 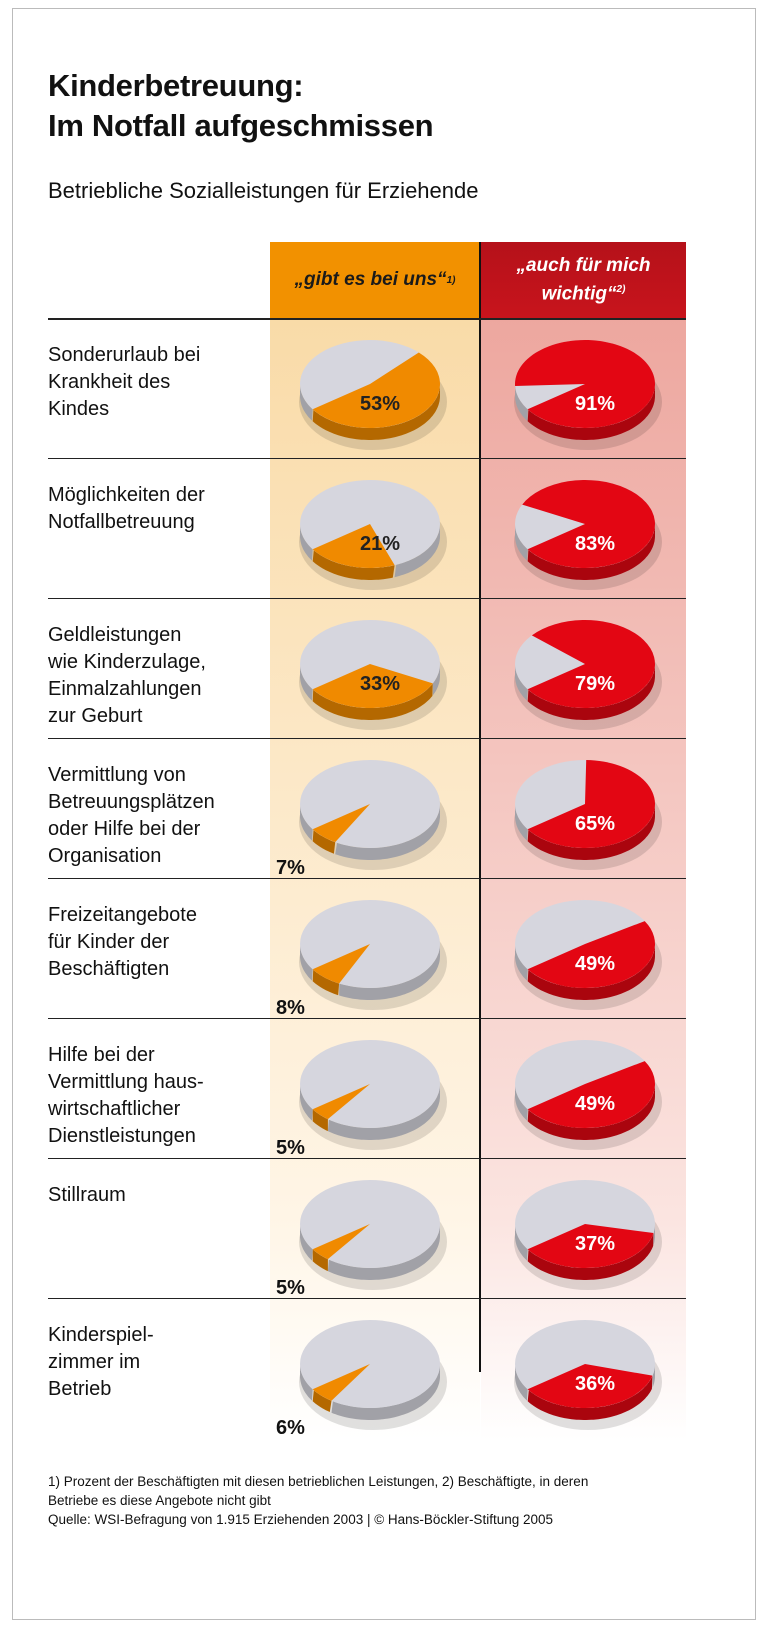 I want to click on pie-gibt-es-1: 21%, so click(x=373, y=535).